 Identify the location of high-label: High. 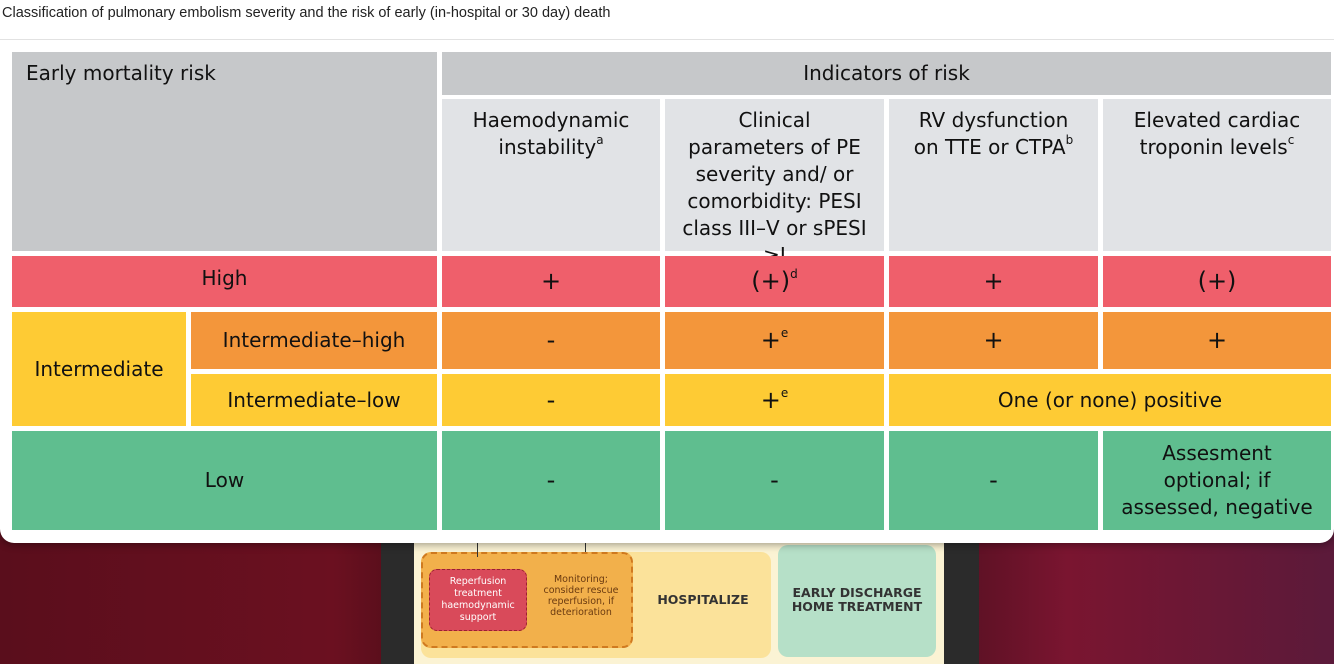
(224, 278).